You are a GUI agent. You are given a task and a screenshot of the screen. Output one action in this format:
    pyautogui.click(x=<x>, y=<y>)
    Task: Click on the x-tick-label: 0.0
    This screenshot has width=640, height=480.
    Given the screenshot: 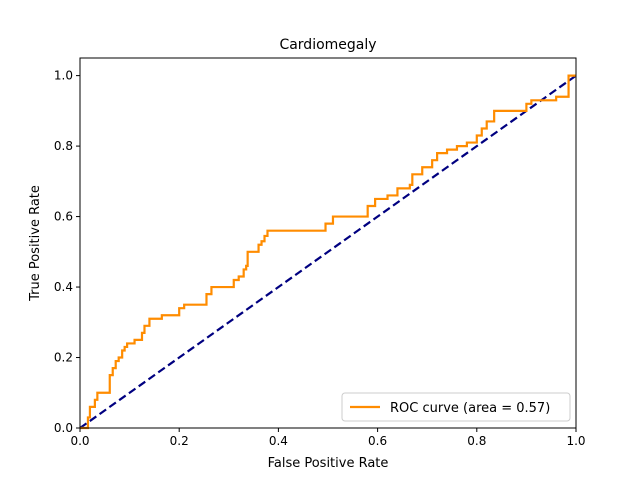 What is the action you would take?
    pyautogui.click(x=79, y=441)
    